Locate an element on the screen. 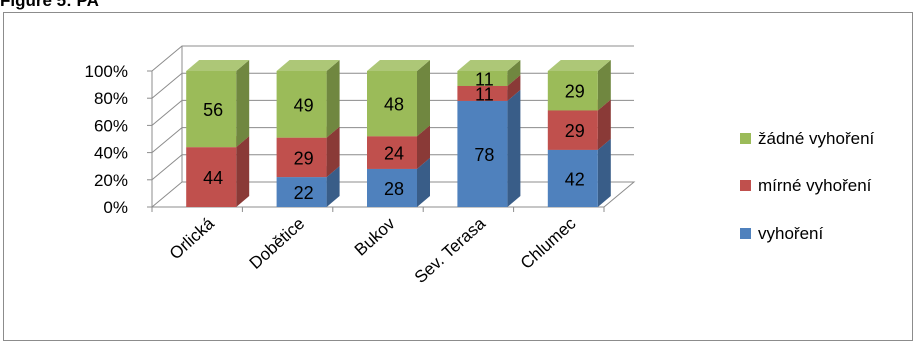 The image size is (916, 343). category-label: Bukov is located at coordinates (375, 237).